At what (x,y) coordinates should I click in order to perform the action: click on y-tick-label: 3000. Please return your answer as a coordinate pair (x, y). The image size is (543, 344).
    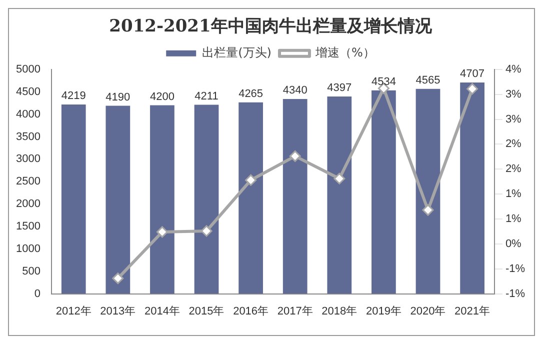
    Looking at the image, I should click on (28, 159).